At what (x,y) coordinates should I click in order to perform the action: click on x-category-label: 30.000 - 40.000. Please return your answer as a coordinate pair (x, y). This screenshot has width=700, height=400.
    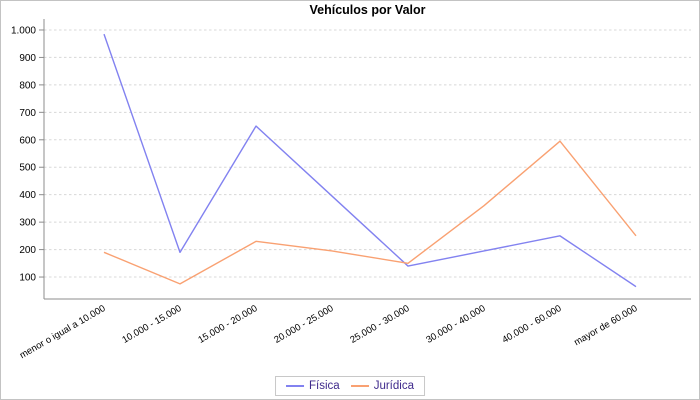
    Looking at the image, I should click on (455, 324).